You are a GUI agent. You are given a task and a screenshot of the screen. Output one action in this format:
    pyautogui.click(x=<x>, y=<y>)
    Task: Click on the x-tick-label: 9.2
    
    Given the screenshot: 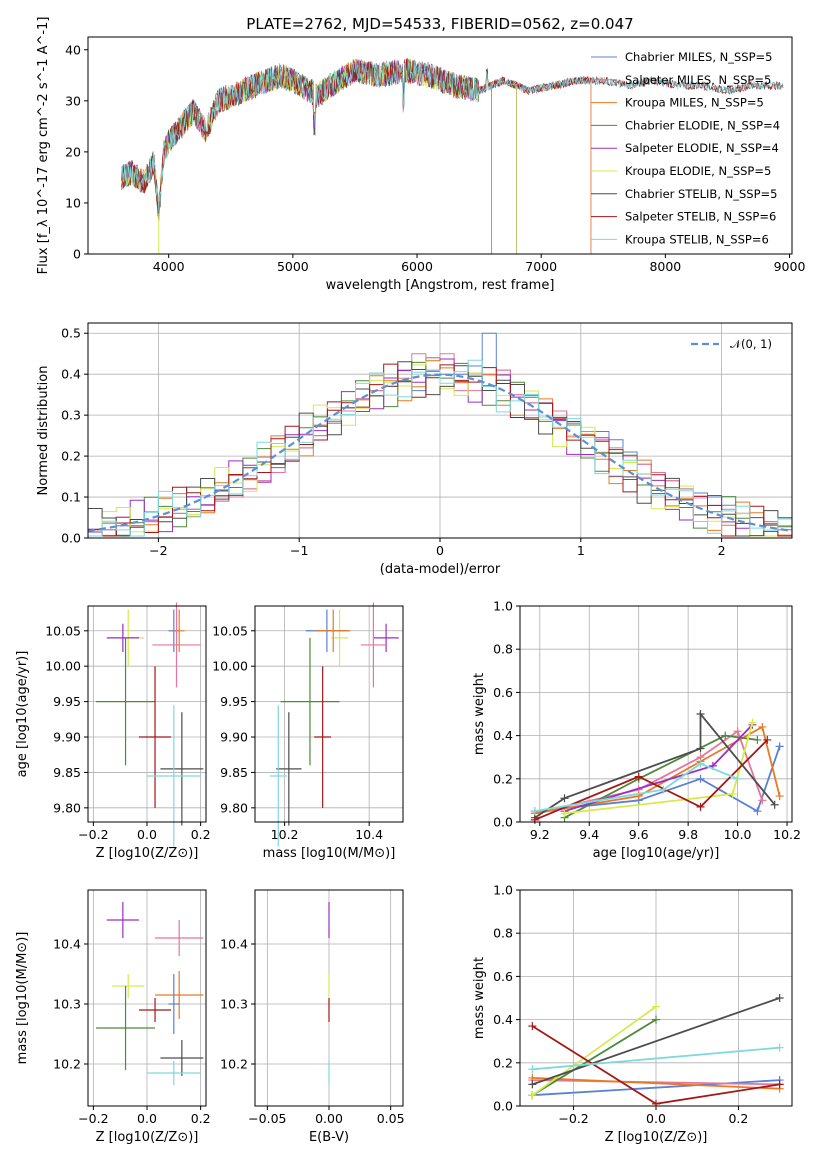 What is the action you would take?
    pyautogui.click(x=540, y=834)
    